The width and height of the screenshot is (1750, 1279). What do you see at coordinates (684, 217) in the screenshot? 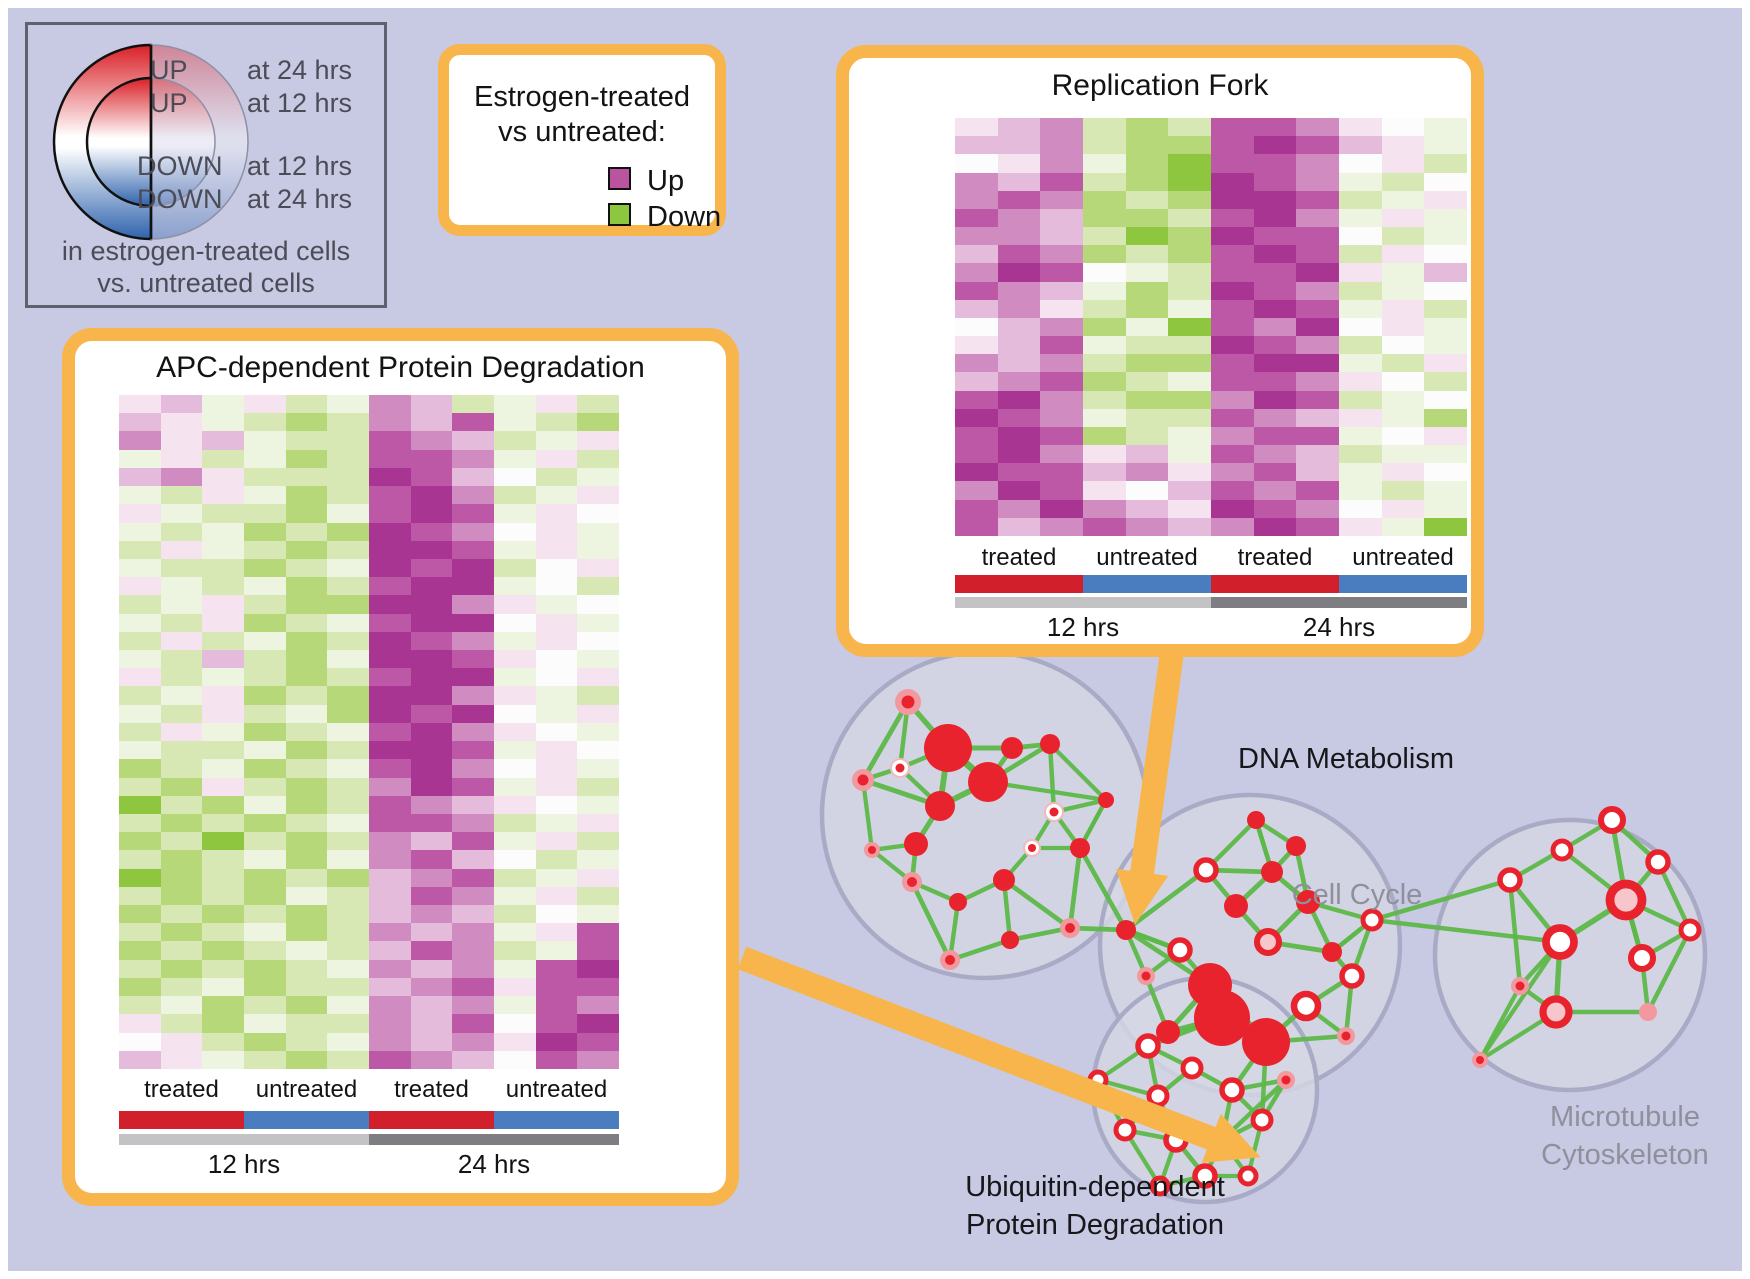
I see `down-label: Down` at bounding box center [684, 217].